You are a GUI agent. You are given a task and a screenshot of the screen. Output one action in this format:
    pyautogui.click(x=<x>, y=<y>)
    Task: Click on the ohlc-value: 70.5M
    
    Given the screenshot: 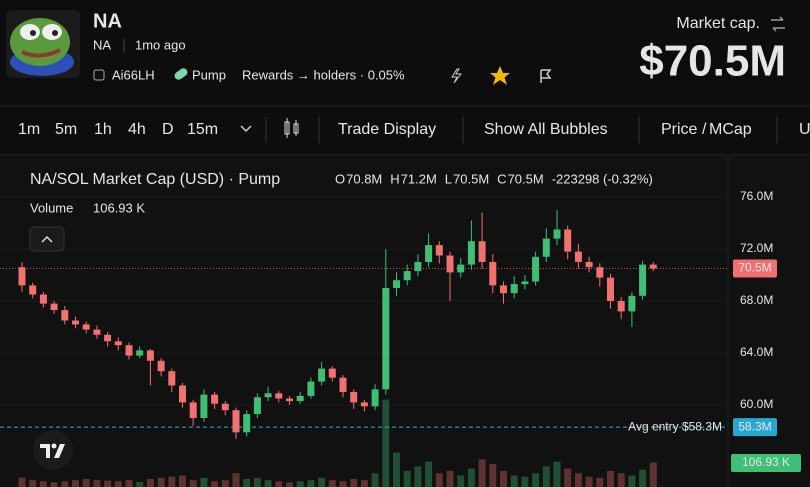 What is the action you would take?
    pyautogui.click(x=471, y=178)
    